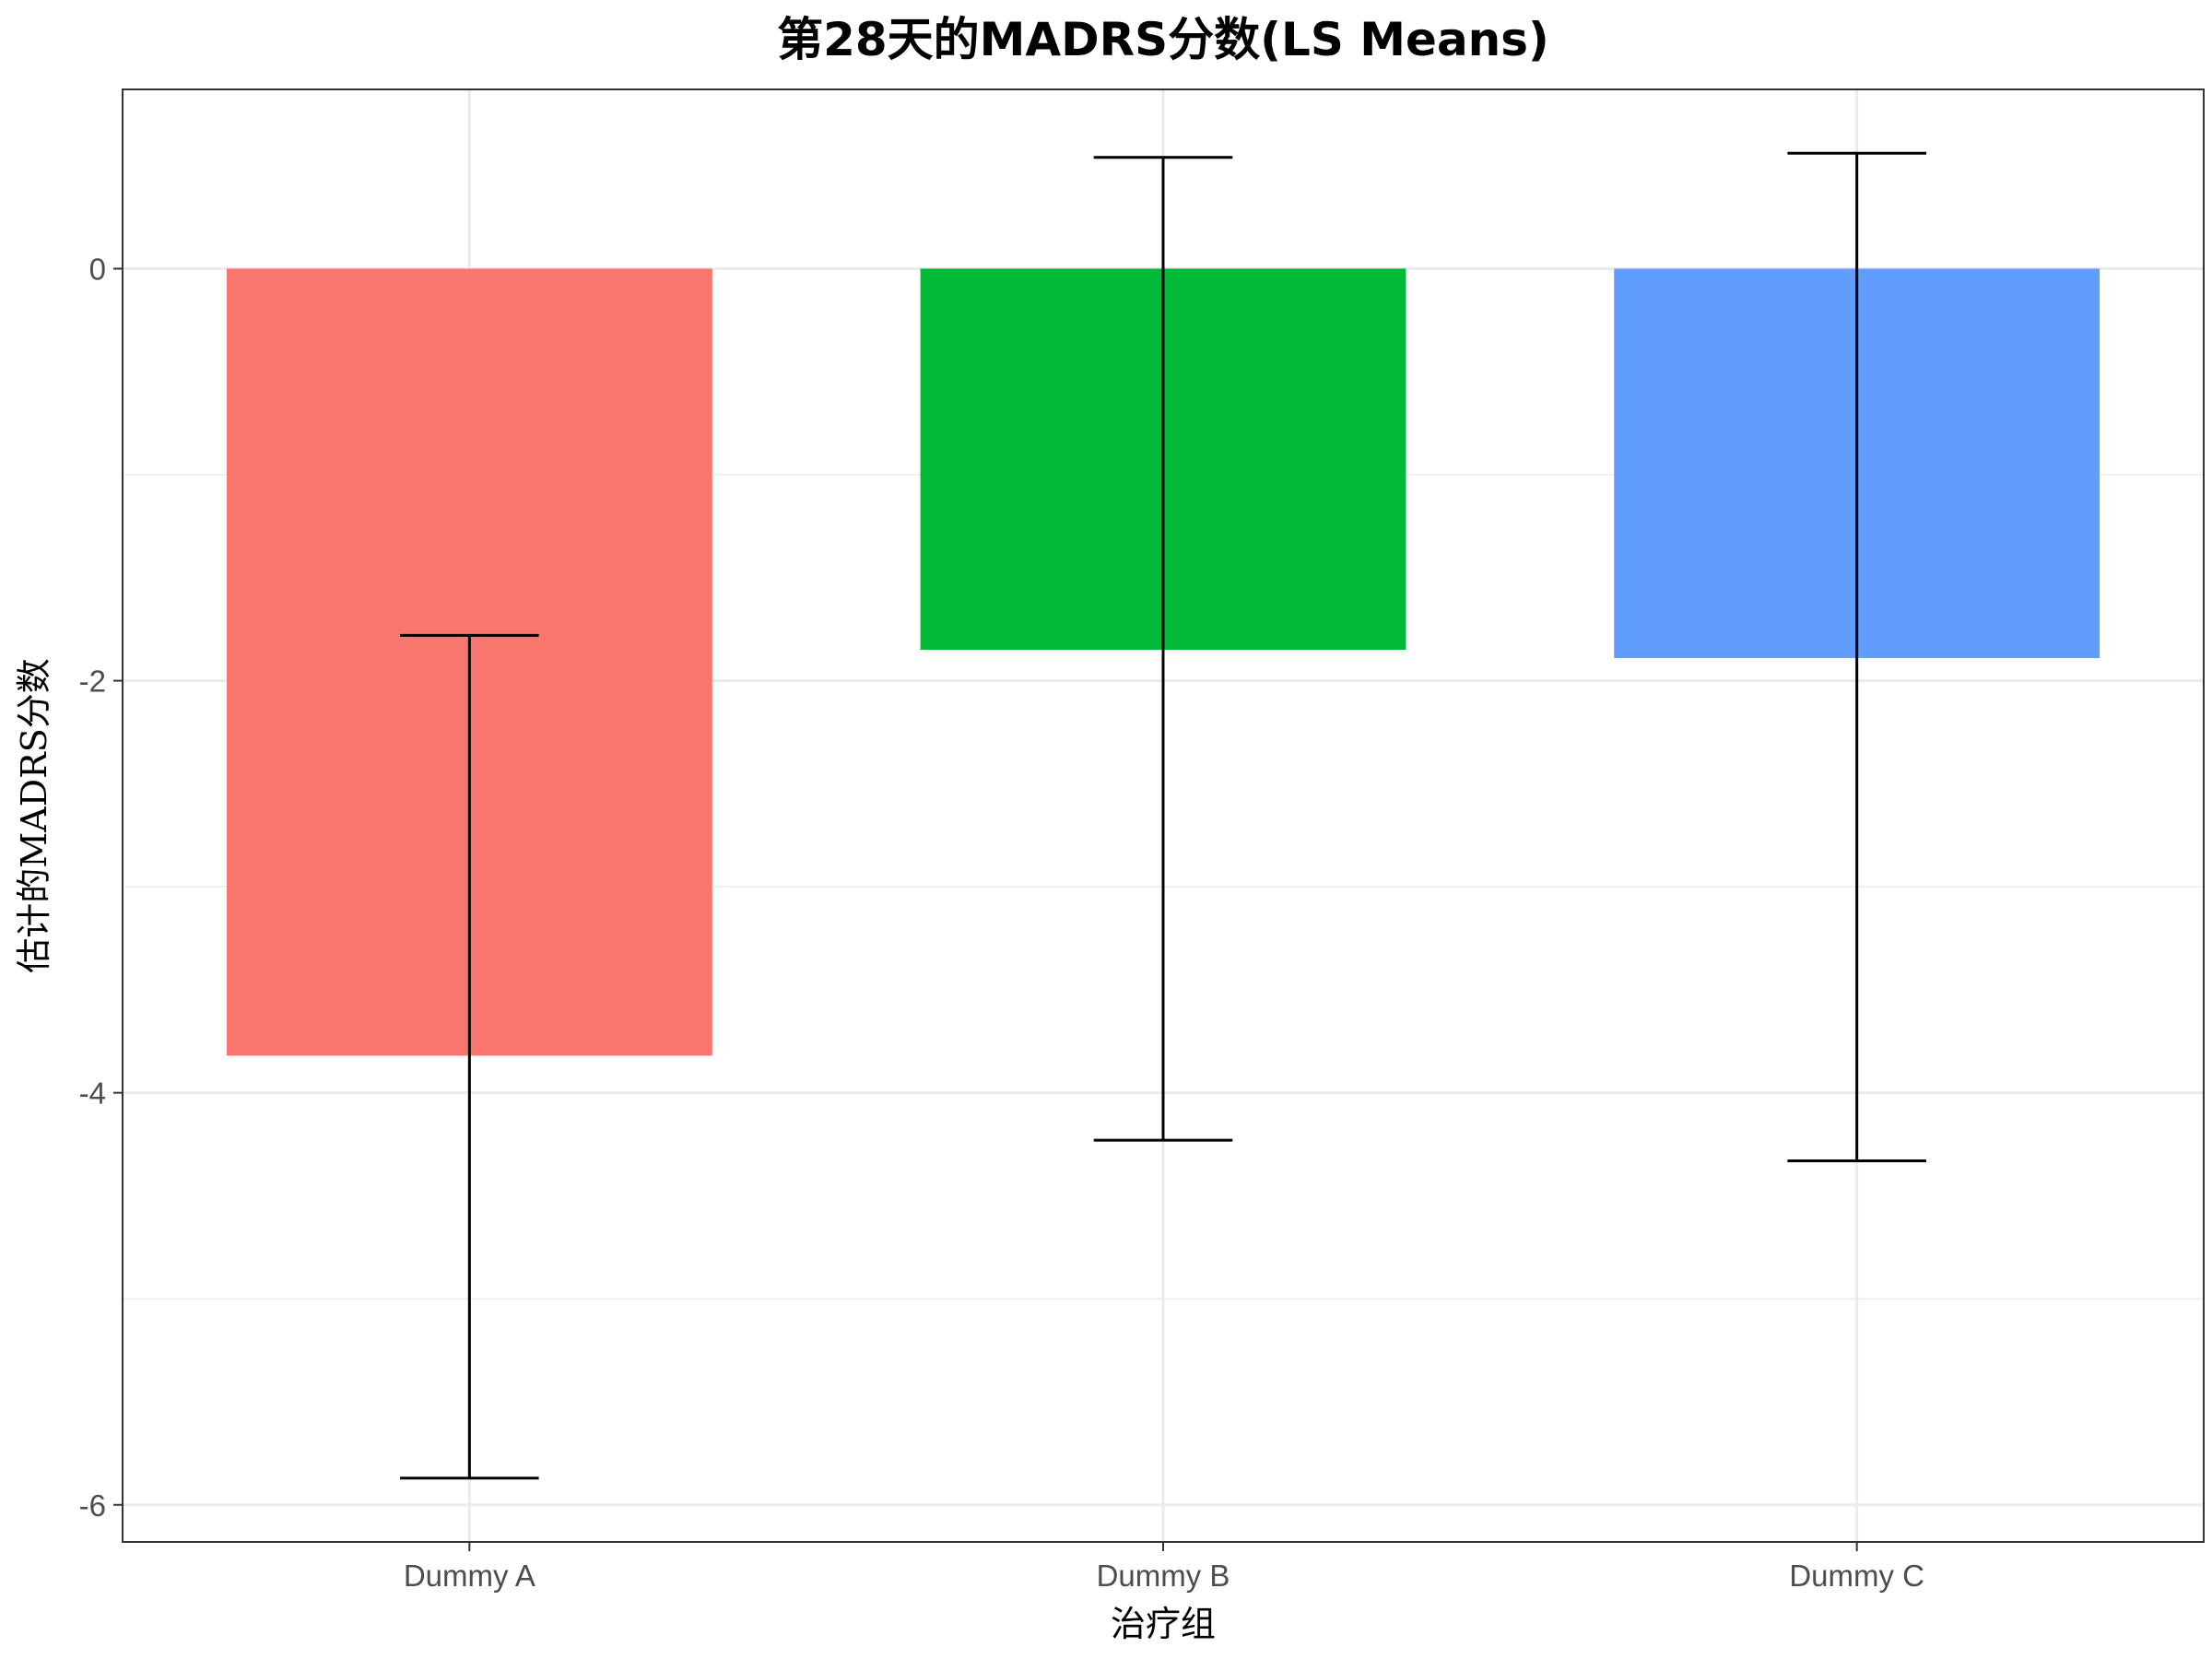 The image size is (2212, 1659). I want to click on x-tick-label: Dummy B, so click(1163, 1576).